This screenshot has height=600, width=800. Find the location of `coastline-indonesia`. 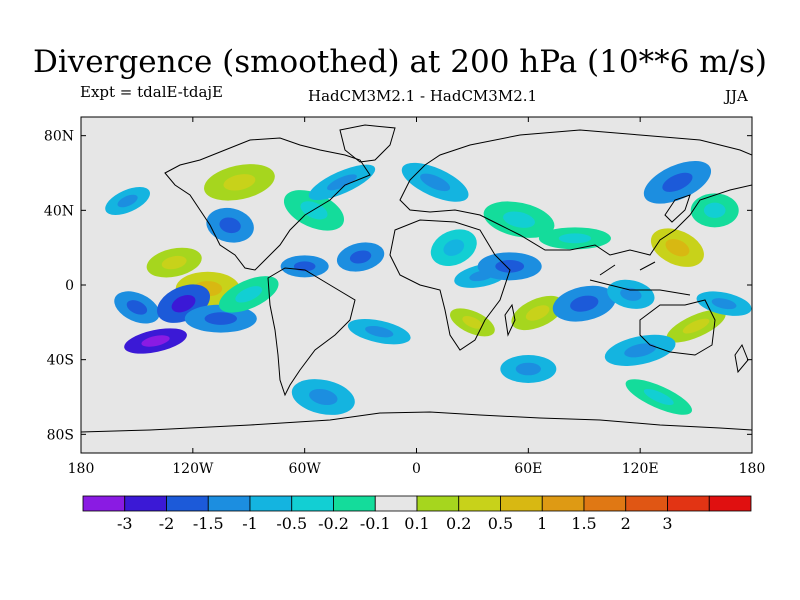

coastline-indonesia is located at coordinates (640, 278).